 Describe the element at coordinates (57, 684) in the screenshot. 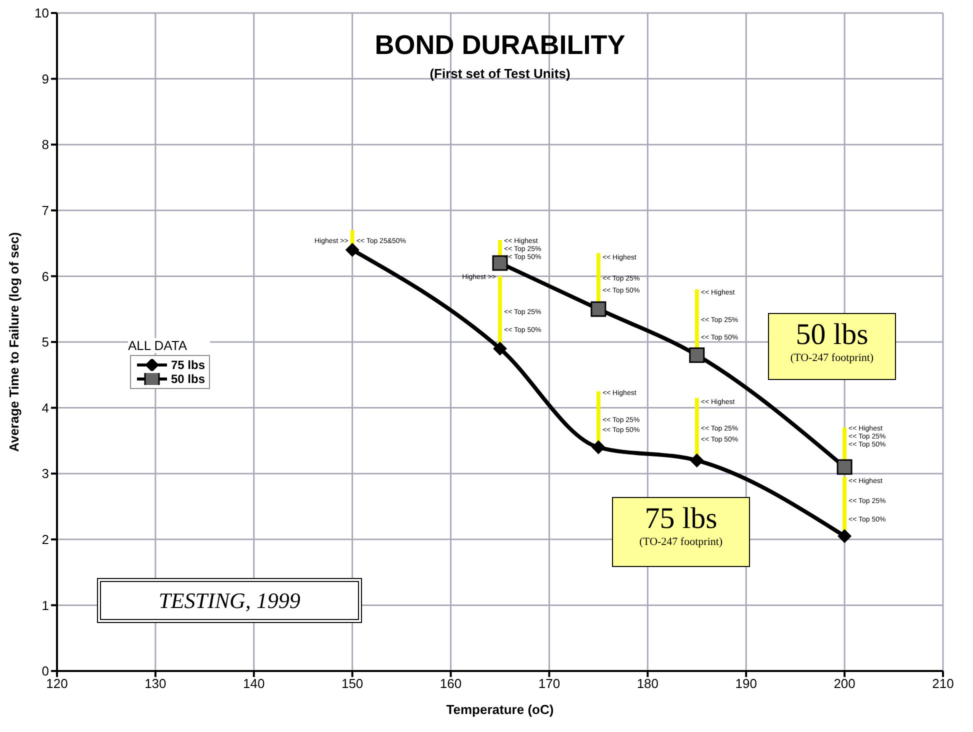

I see `x-tick-label: 120` at that location.